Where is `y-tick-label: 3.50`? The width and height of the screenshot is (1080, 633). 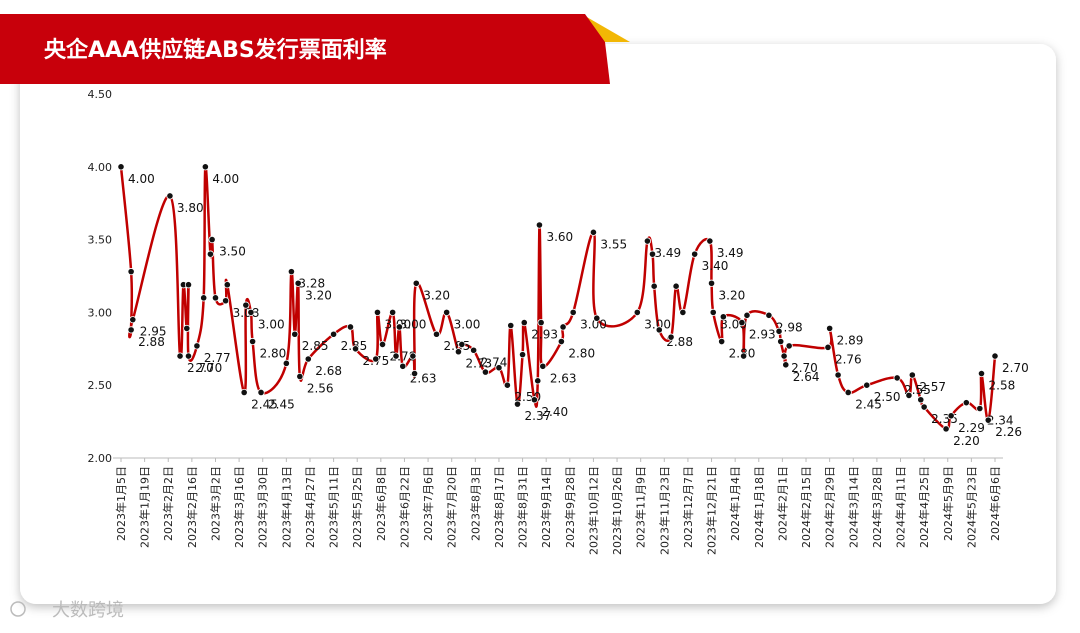 y-tick-label: 3.50 is located at coordinates (100, 240).